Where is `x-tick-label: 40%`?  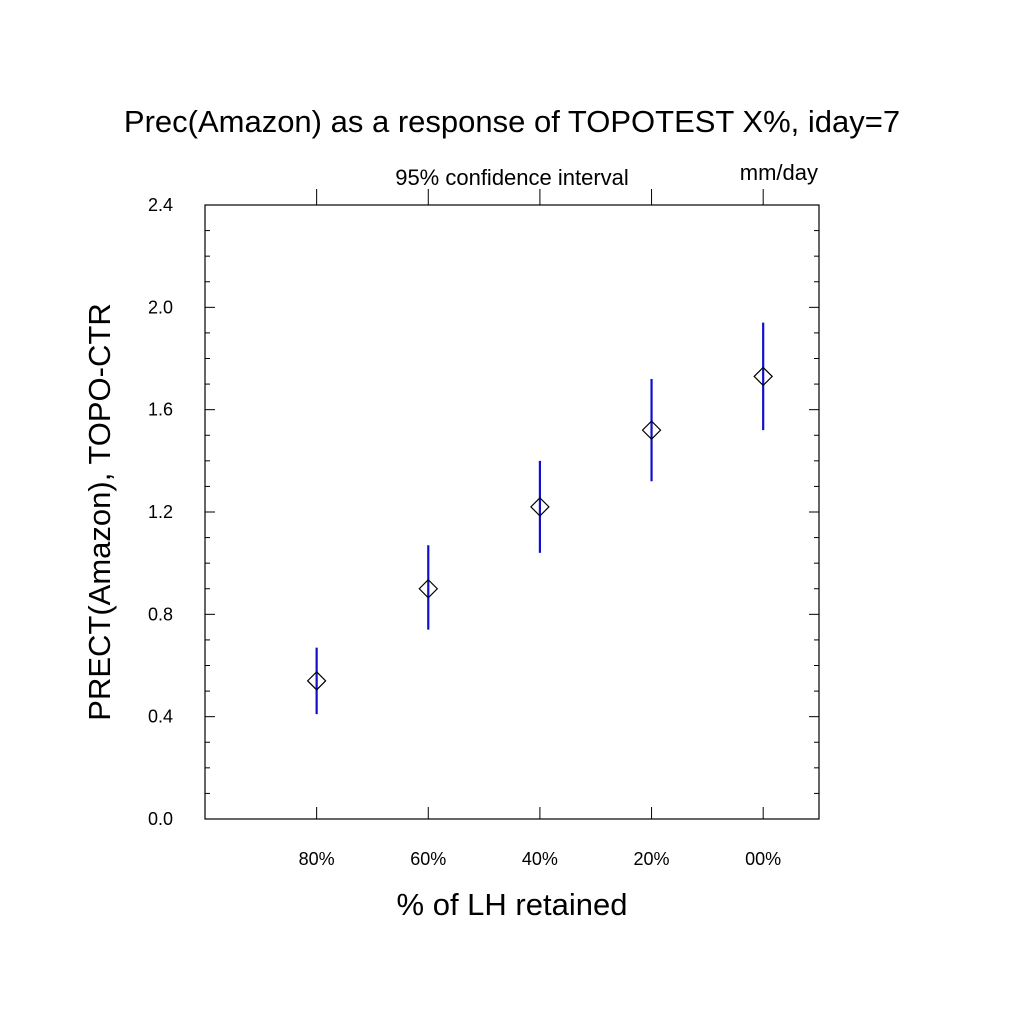 x-tick-label: 40% is located at coordinates (540, 859).